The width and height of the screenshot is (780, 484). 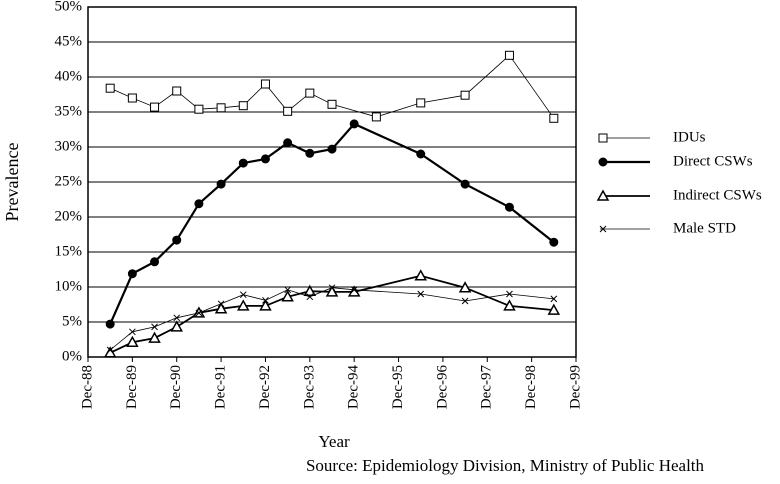 I want to click on y-tick-label: 20%, so click(x=69, y=216).